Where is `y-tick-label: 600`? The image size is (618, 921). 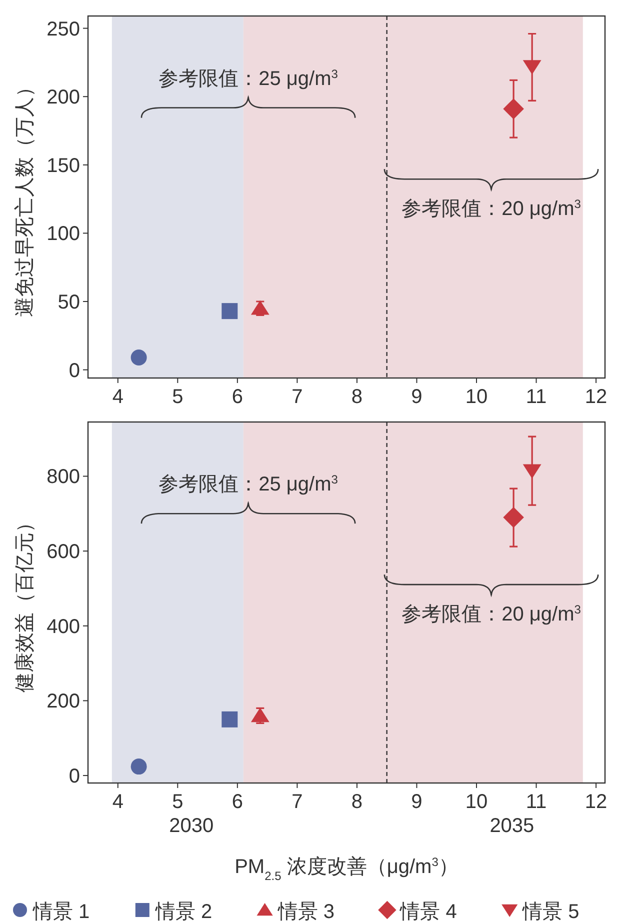
y-tick-label: 600 is located at coordinates (63, 552).